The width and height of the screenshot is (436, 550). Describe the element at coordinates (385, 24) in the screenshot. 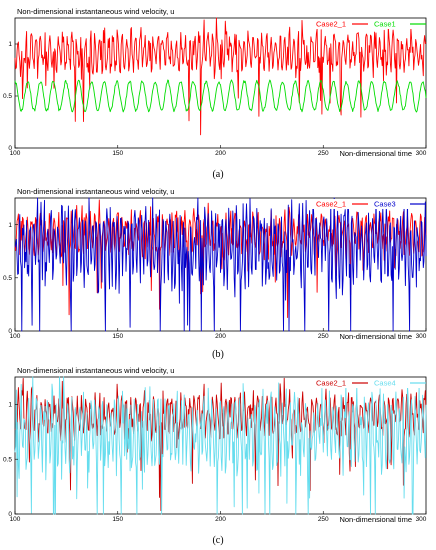

I see `legend-label: Case1` at that location.